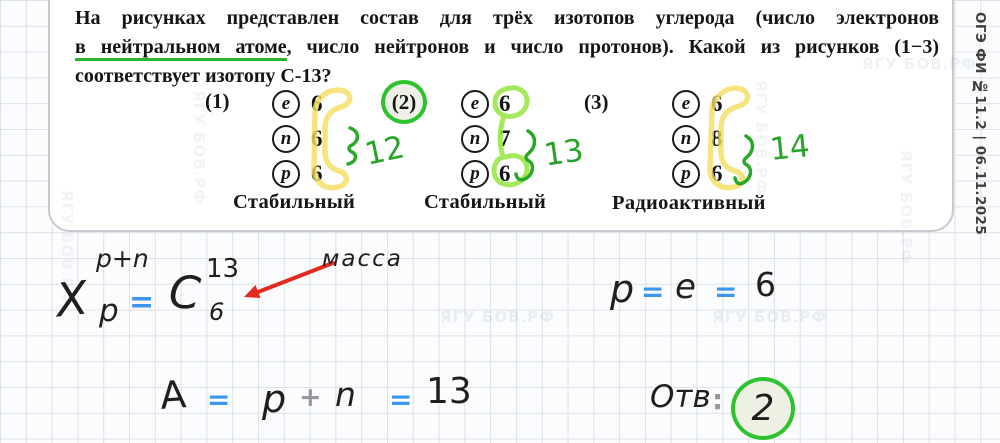 This screenshot has width=1000, height=443. I want to click on answer-choice-circle: (2), so click(404, 102).